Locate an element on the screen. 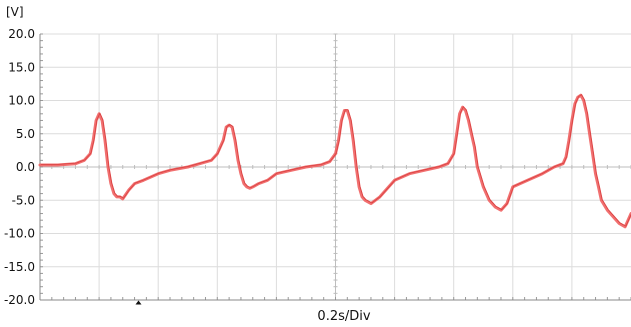  y-tick-label: 15.0 is located at coordinates (21, 67).